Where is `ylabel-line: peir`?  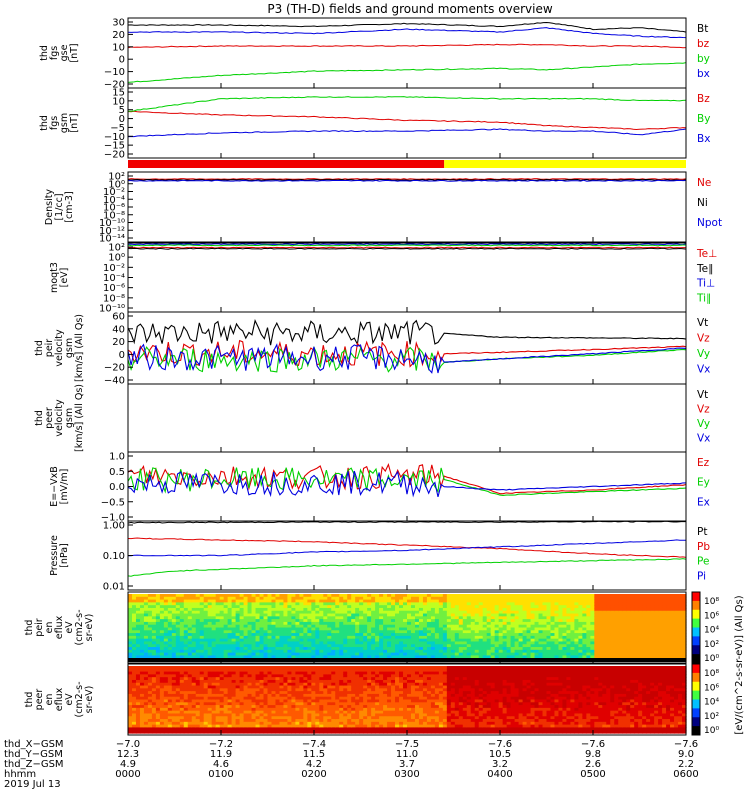
ylabel-line: peir is located at coordinates (39, 627).